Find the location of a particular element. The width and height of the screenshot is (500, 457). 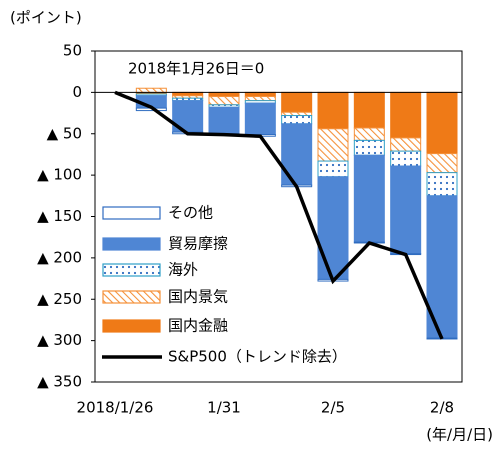

legend-label: その他 is located at coordinates (190, 213).